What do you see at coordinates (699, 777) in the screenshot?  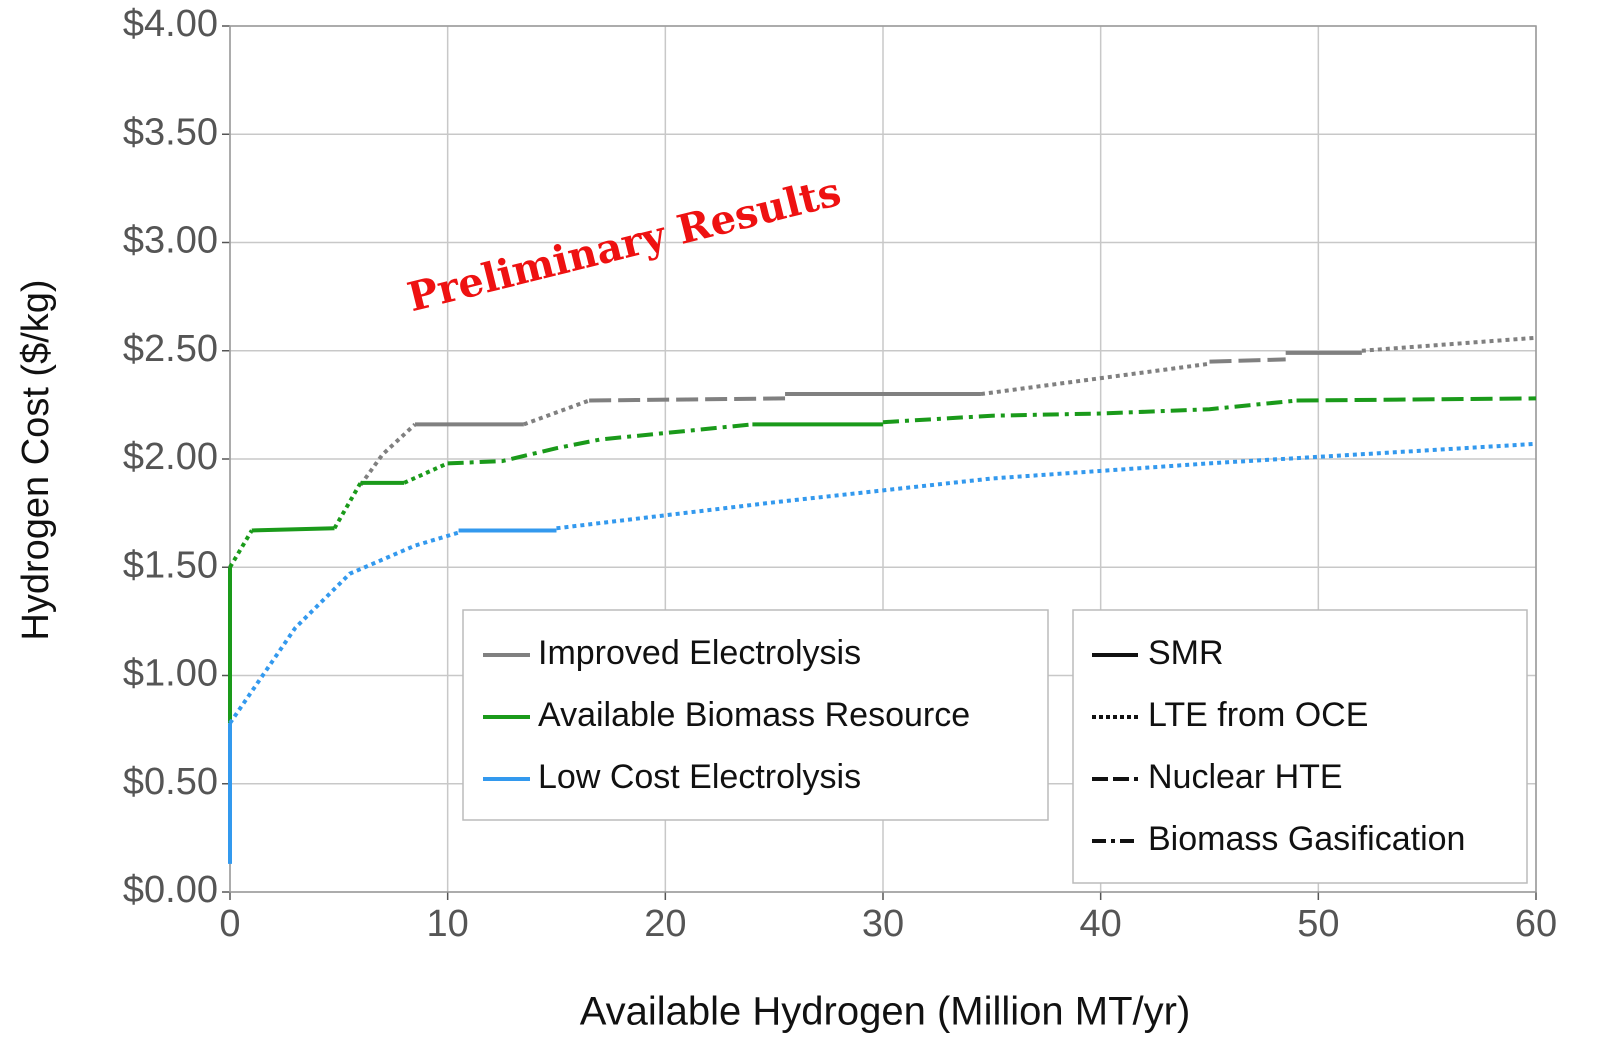 I see `legend-label: Low Cost Electrolysis` at bounding box center [699, 777].